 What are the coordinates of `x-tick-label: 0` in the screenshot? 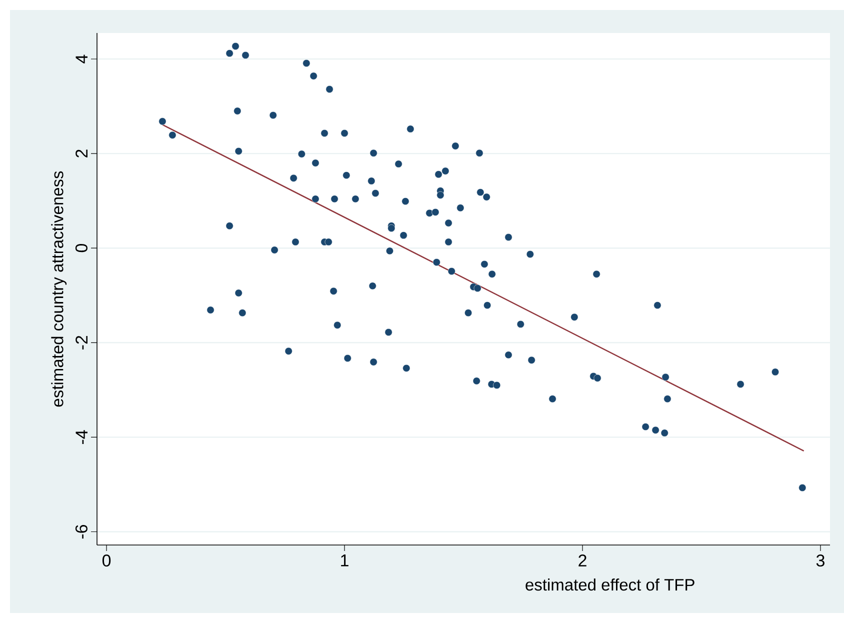 It's located at (106, 560).